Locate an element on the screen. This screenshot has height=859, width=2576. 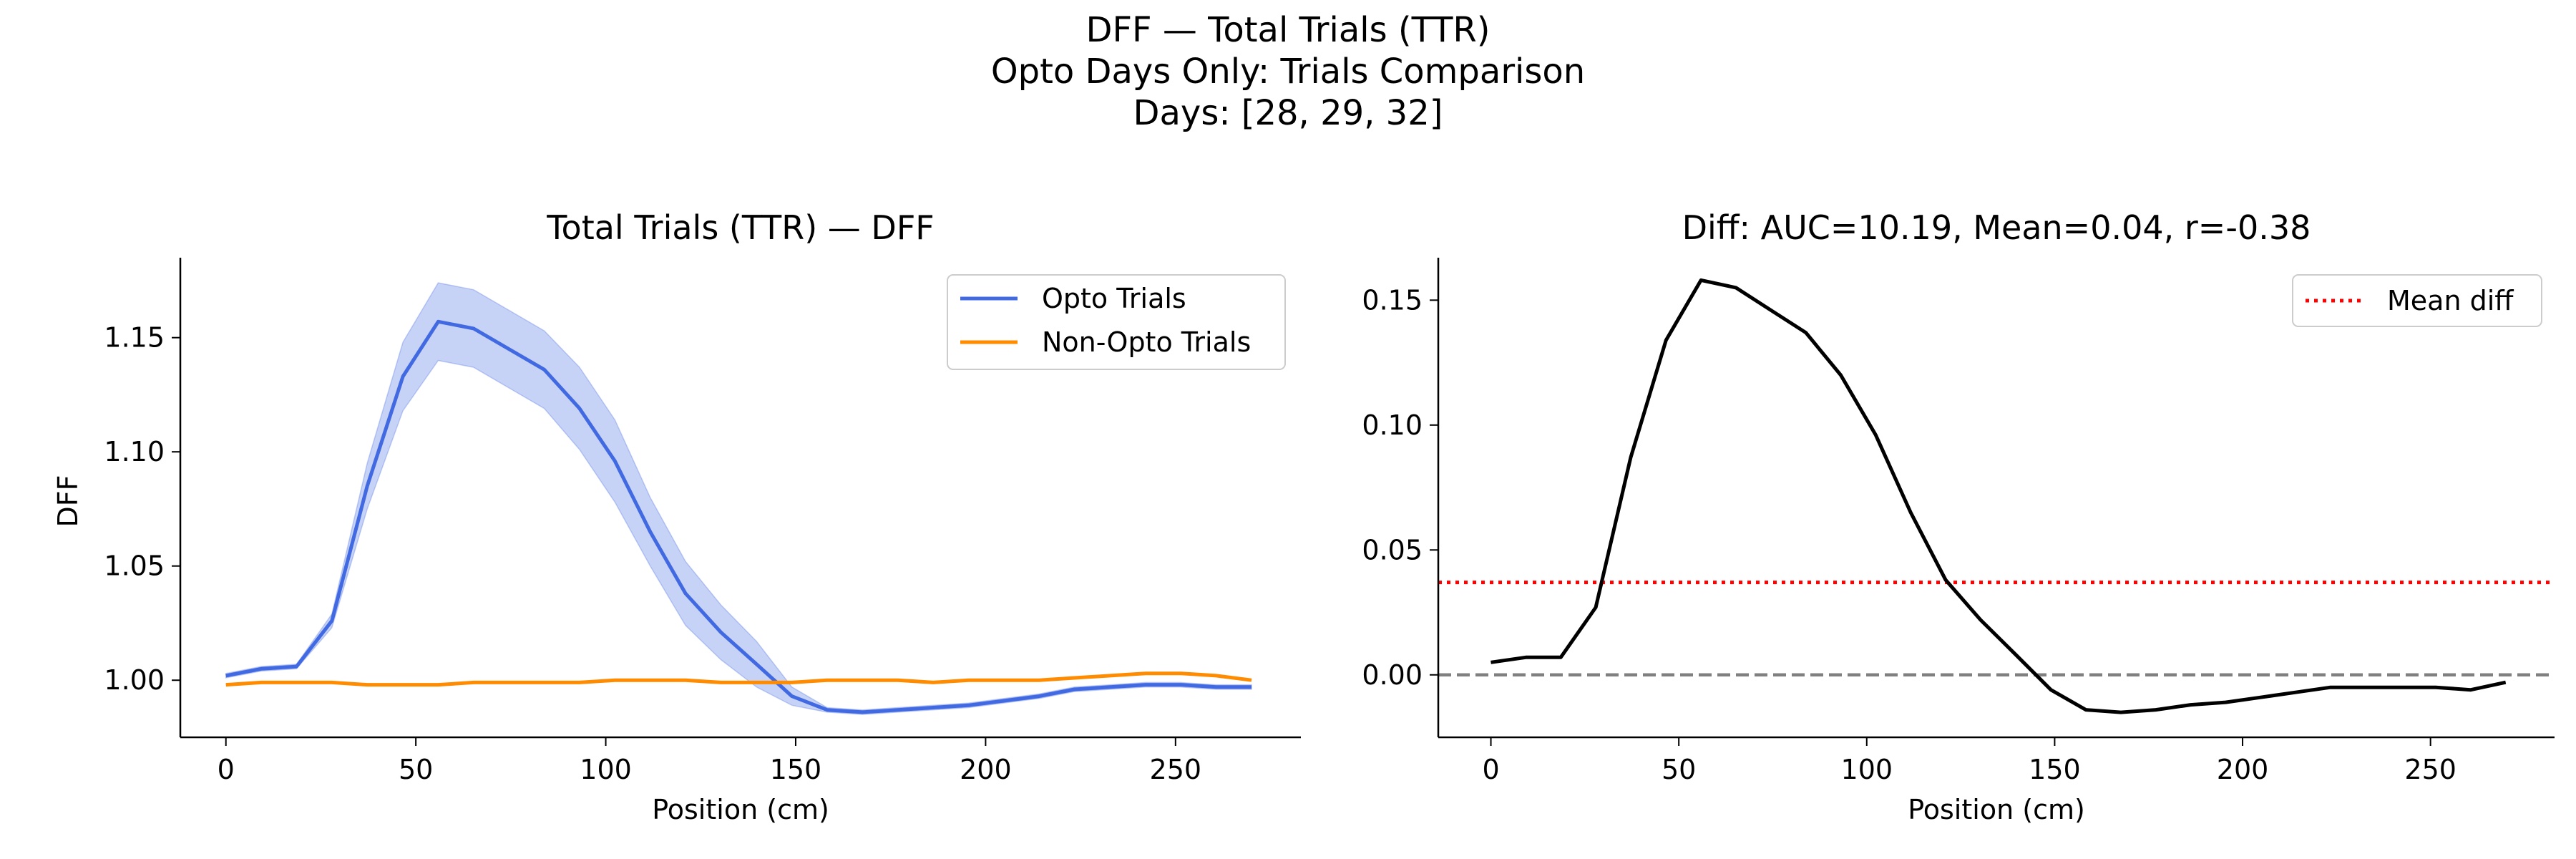
y-axis-label: DFF is located at coordinates (68, 501).